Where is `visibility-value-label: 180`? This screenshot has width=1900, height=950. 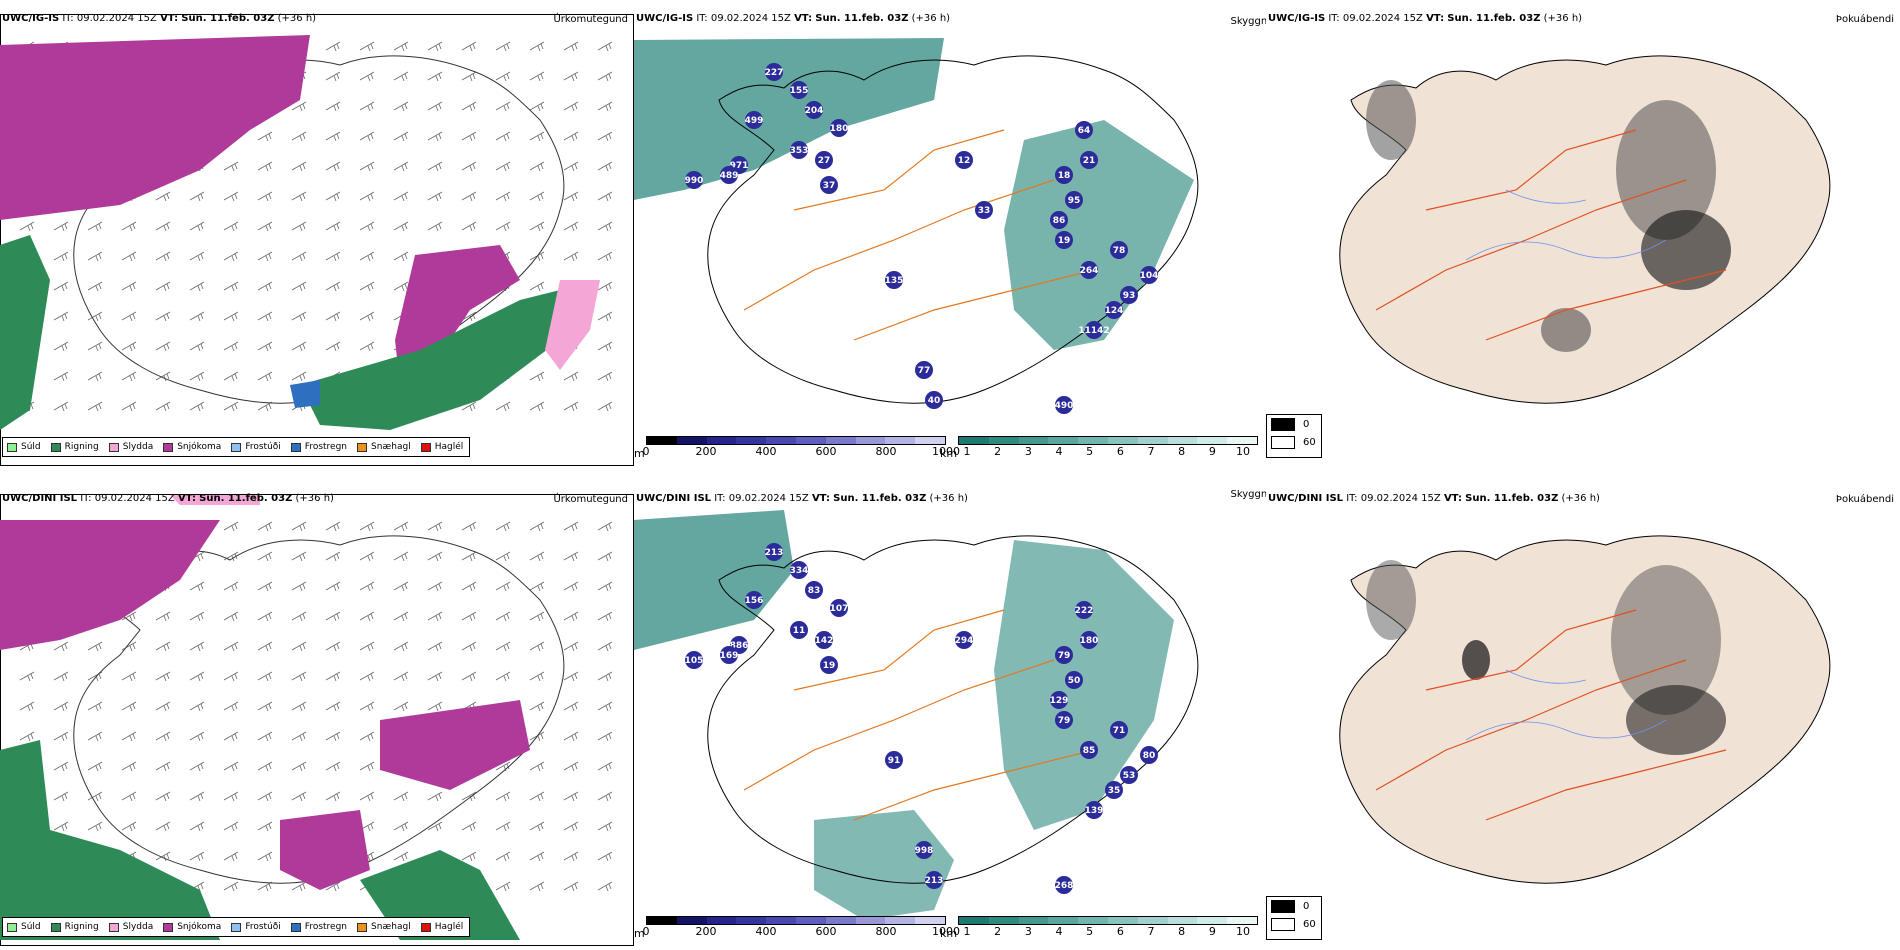
visibility-value-label: 180 is located at coordinates (839, 129).